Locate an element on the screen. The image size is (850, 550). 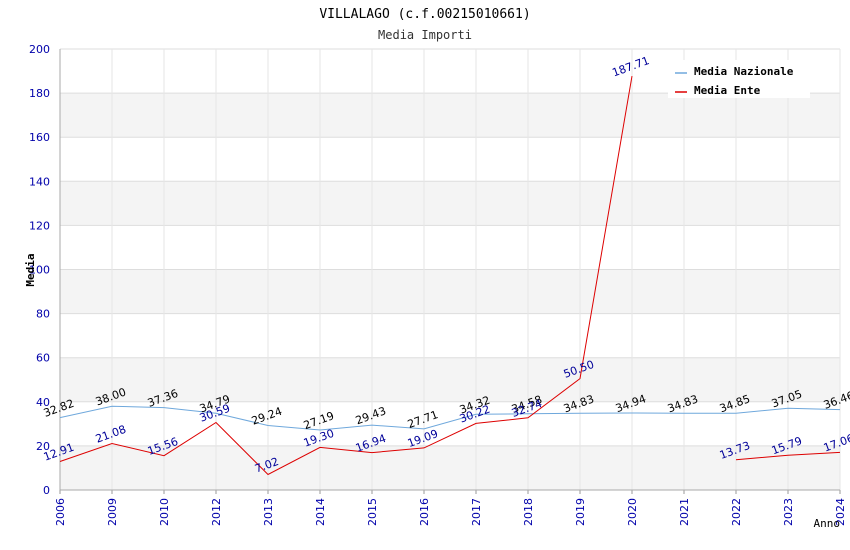
x-tick-label: 2012 is located at coordinates (216, 512).